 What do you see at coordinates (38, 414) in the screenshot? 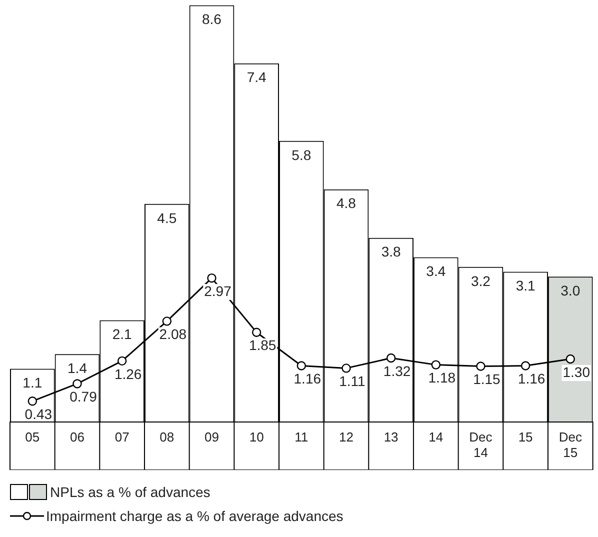
I see `data-label: 0.43` at bounding box center [38, 414].